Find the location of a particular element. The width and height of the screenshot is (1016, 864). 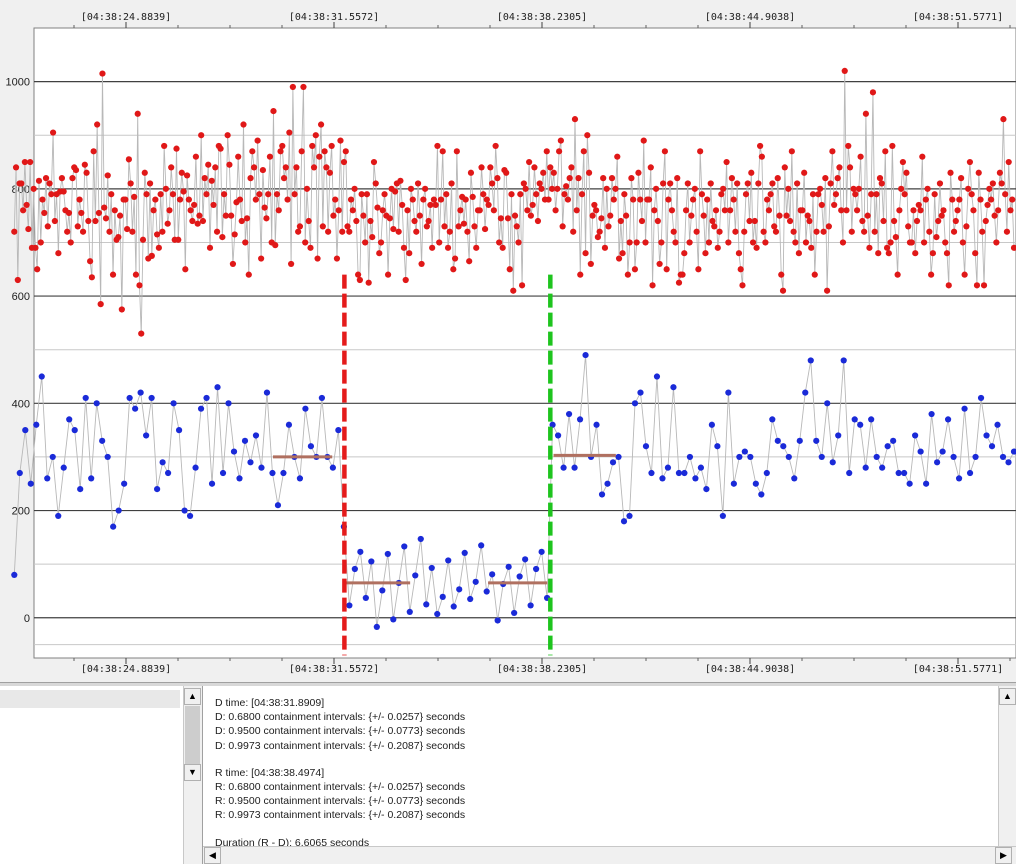

horizontal-scrollbar: ◀ ▶ is located at coordinates (609, 855).